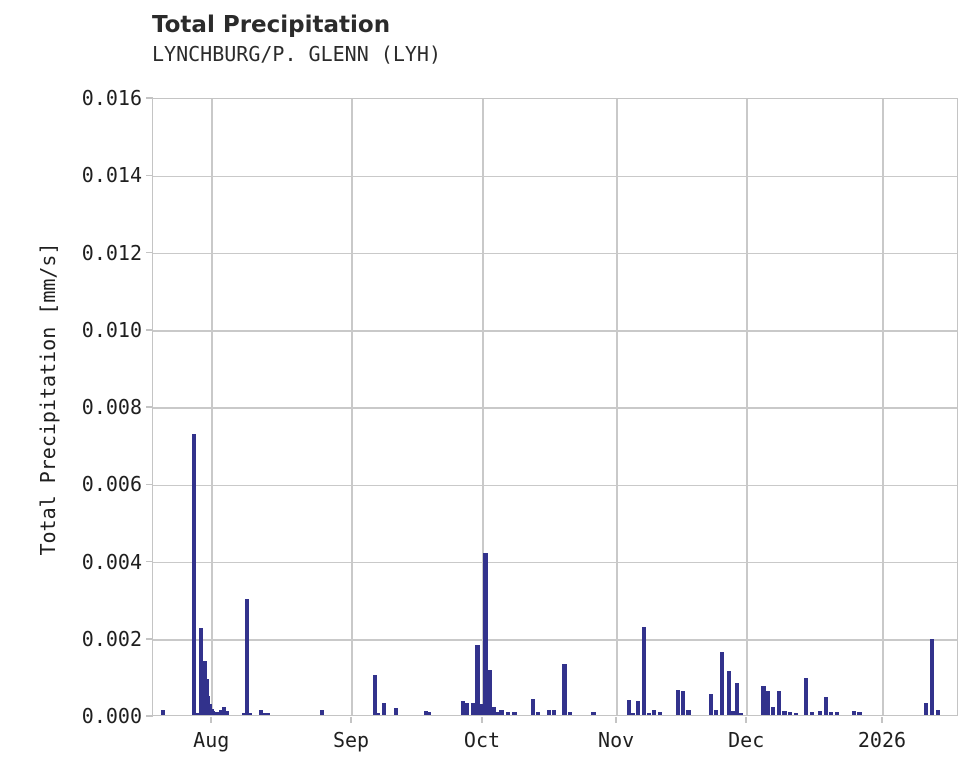 The width and height of the screenshot is (980, 780). What do you see at coordinates (296, 54) in the screenshot?
I see `chart-subtitle: LYNCHBURG/P. GLENN (LYH)` at bounding box center [296, 54].